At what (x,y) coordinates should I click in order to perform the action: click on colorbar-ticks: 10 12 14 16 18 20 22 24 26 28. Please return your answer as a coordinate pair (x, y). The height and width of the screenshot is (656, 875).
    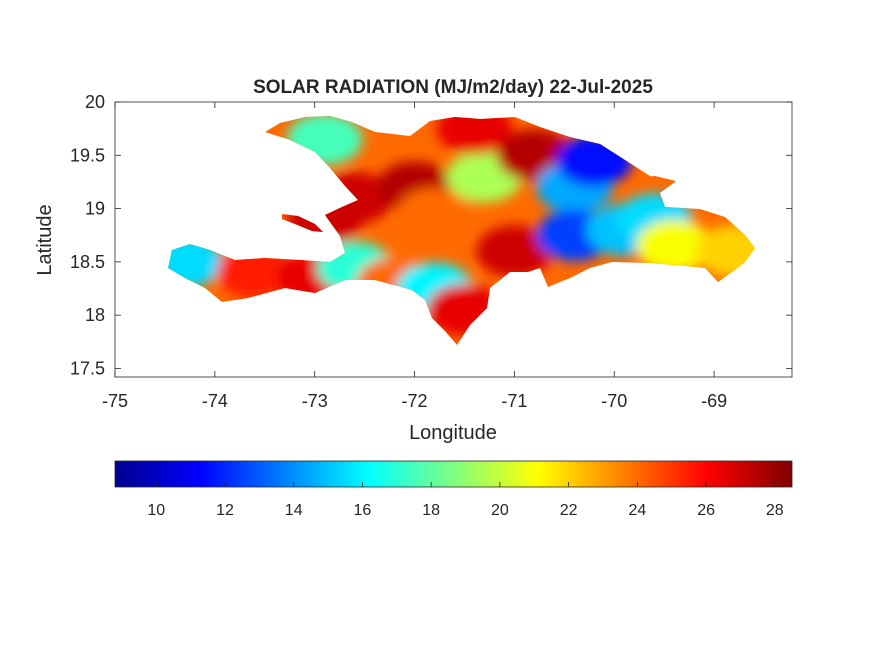
    Looking at the image, I should click on (465, 500).